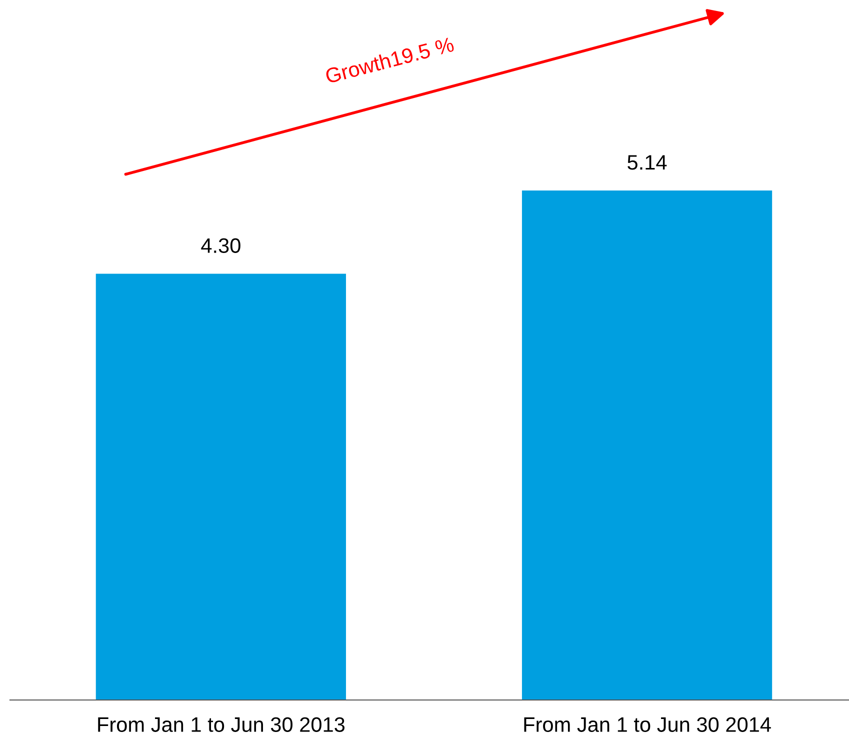  Describe the element at coordinates (647, 724) in the screenshot. I see `x-tick-label: From Jan 1 to Jun 30 2014` at that location.